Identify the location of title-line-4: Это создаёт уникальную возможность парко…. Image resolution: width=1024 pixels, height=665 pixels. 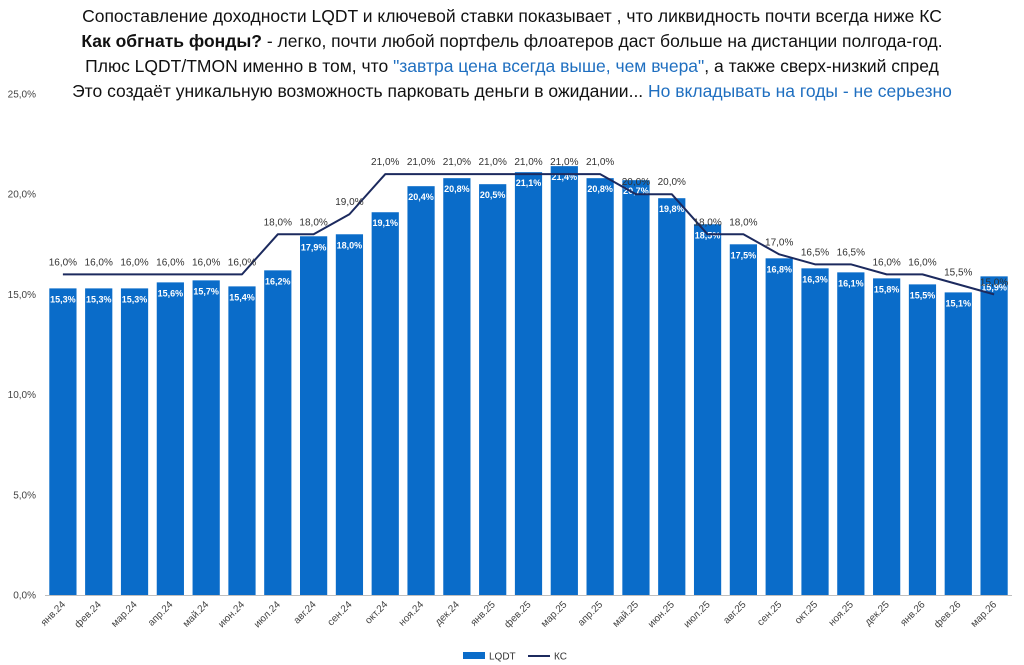
(512, 91).